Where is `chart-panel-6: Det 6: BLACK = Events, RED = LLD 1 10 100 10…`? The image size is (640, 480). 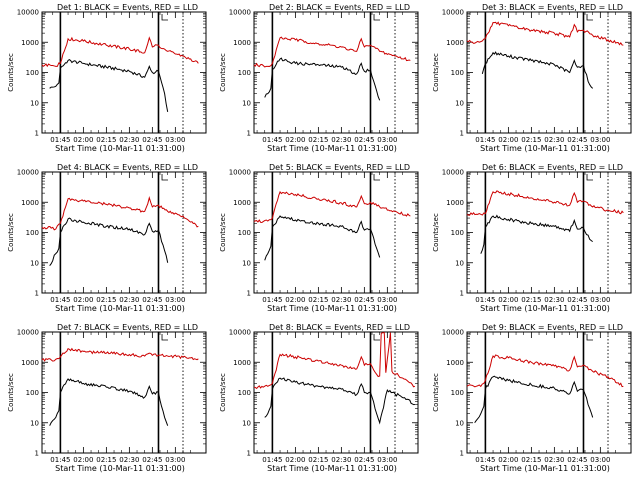 chart-panel-6: Det 6: BLACK = Events, RED = LLD 1 10 100 10… is located at coordinates (532, 238).